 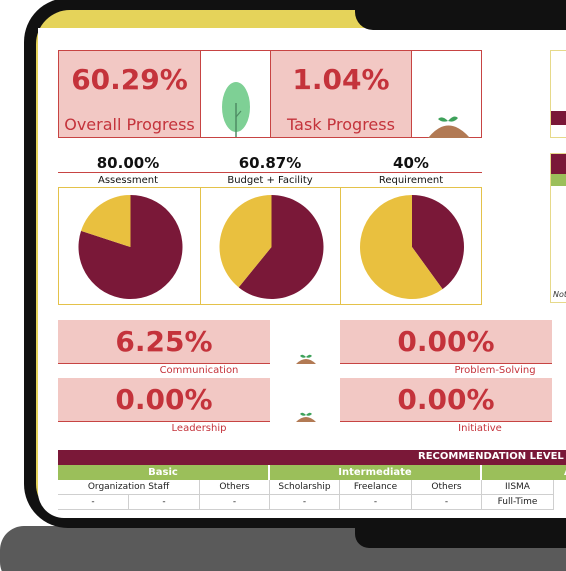 What do you see at coordinates (305, 487) in the screenshot?
I see `col-scholarship: Scholarship` at bounding box center [305, 487].